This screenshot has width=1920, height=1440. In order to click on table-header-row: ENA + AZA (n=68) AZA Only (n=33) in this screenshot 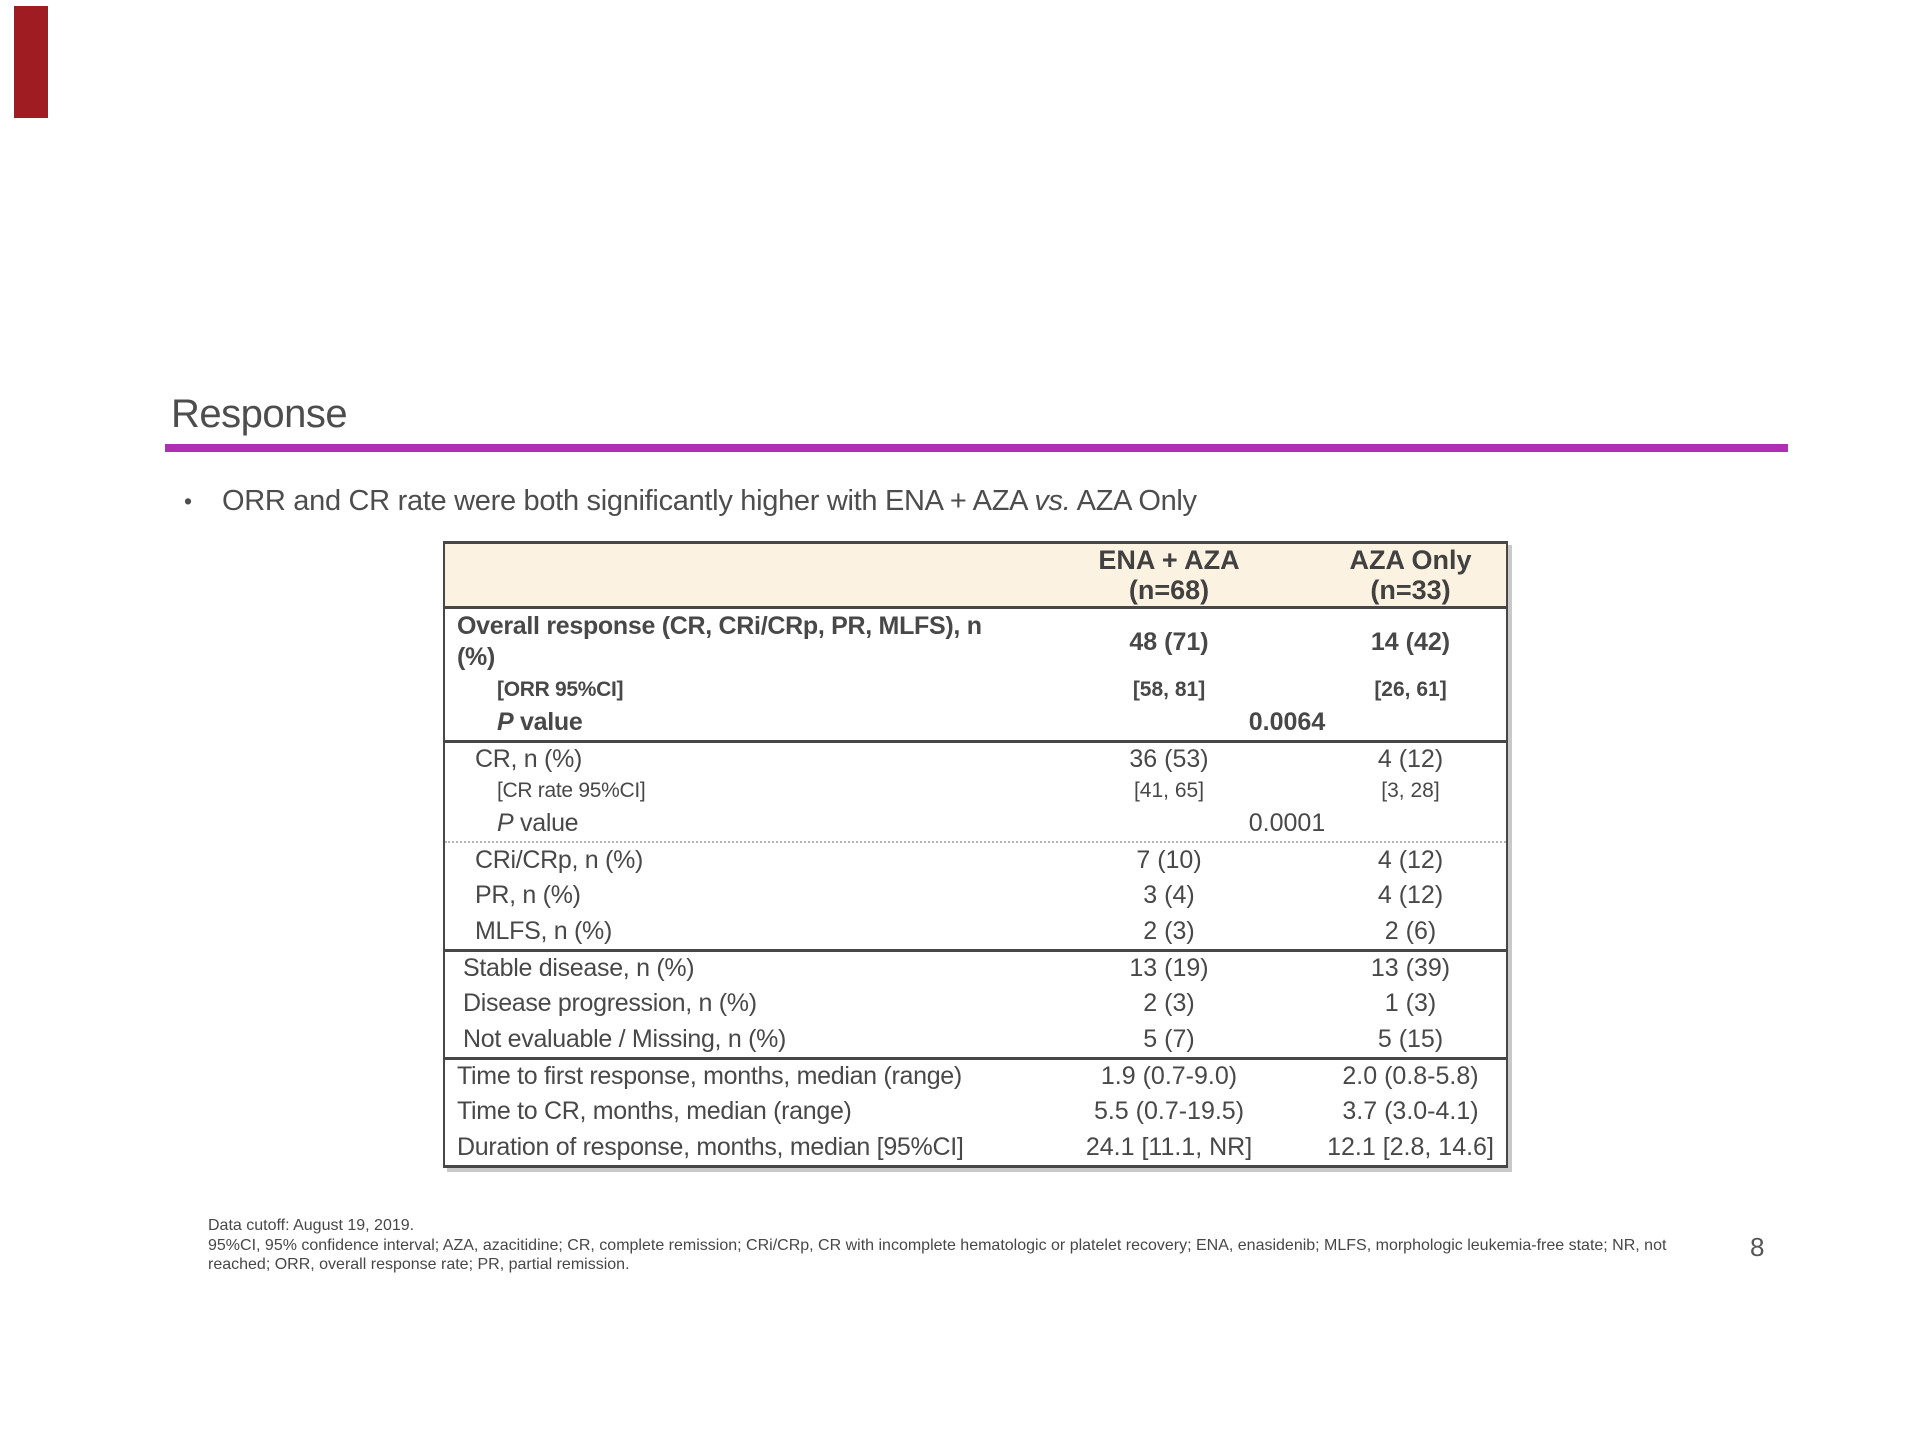, I will do `click(975, 576)`.